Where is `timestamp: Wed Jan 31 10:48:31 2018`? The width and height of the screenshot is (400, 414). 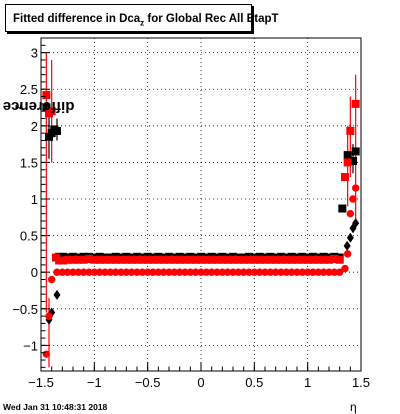 timestamp: Wed Jan 31 10:48:31 2018 is located at coordinates (55, 407).